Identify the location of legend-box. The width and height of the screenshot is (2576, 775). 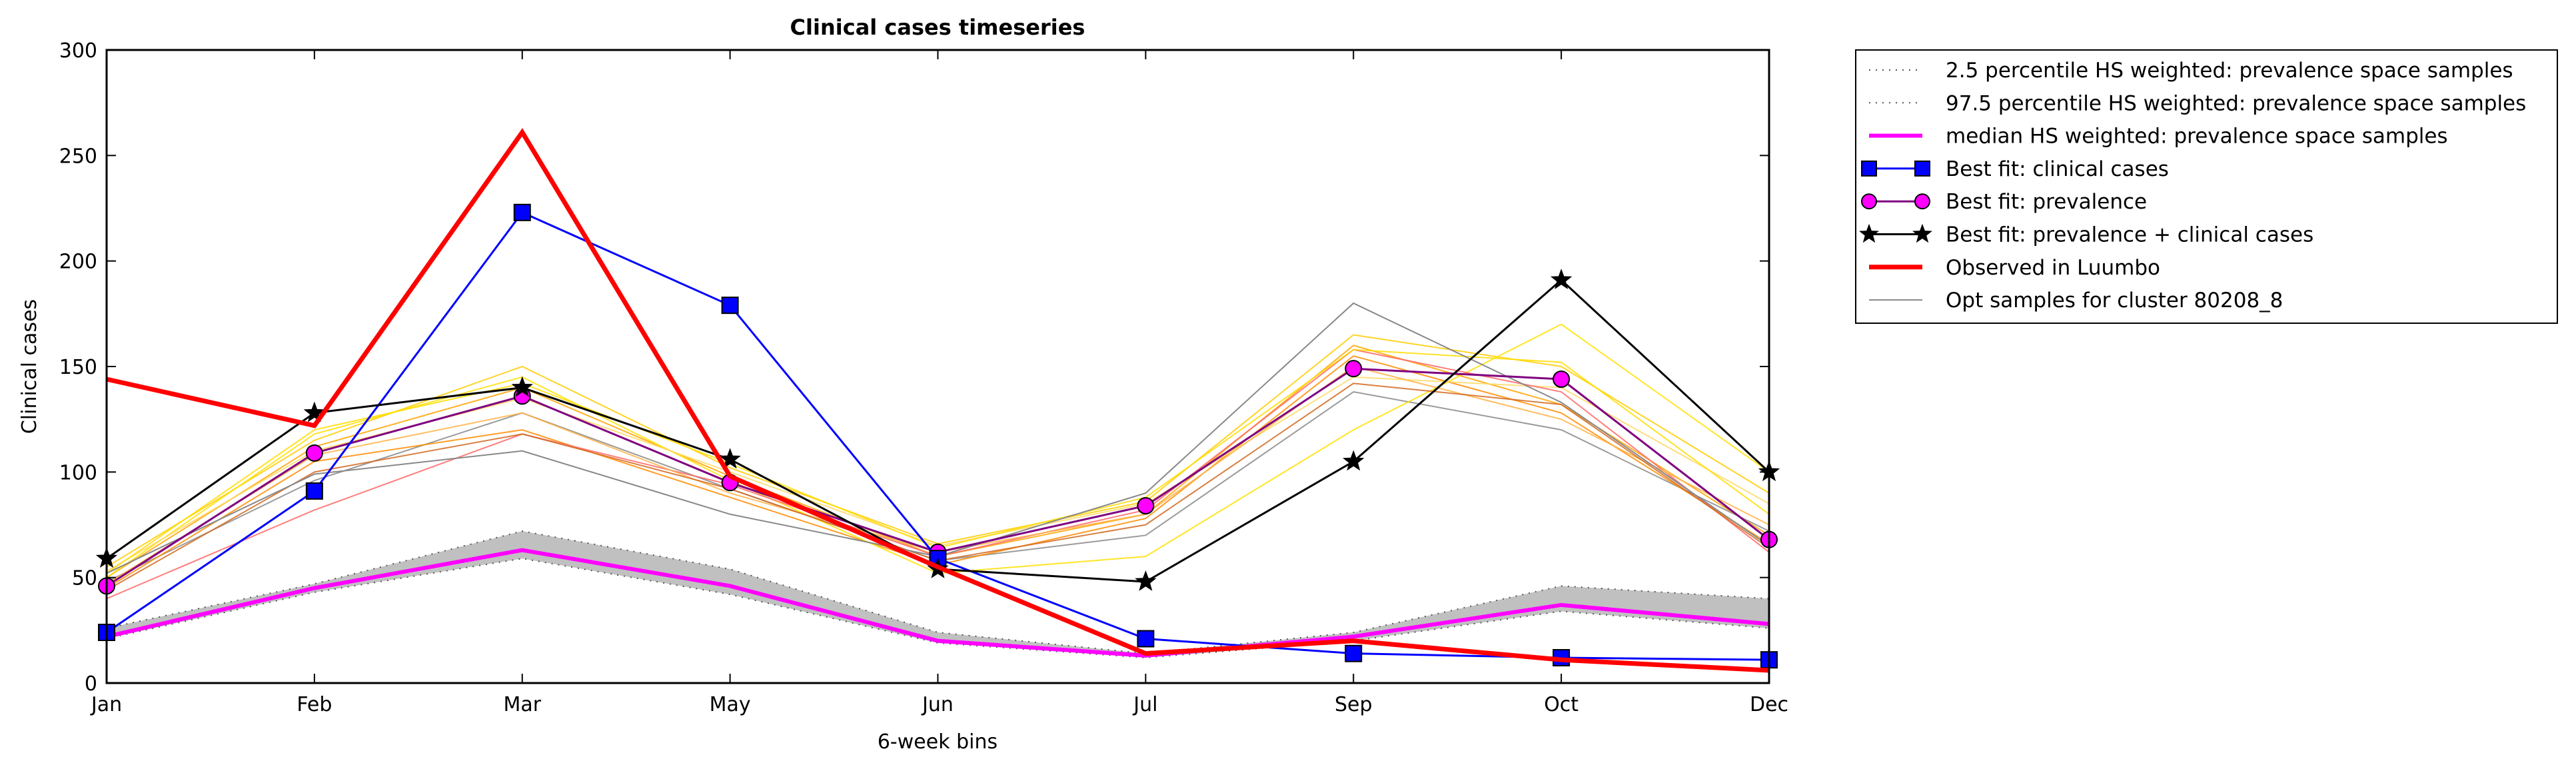
(2206, 186).